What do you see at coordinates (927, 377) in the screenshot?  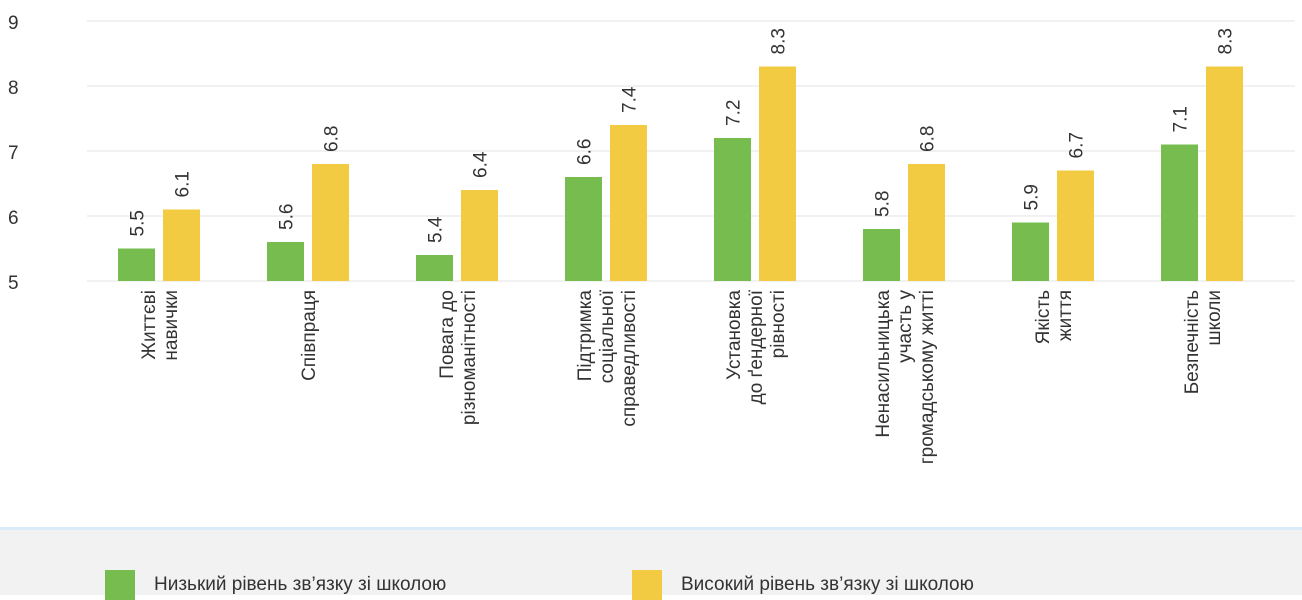 I see `category-label: громадському житті` at bounding box center [927, 377].